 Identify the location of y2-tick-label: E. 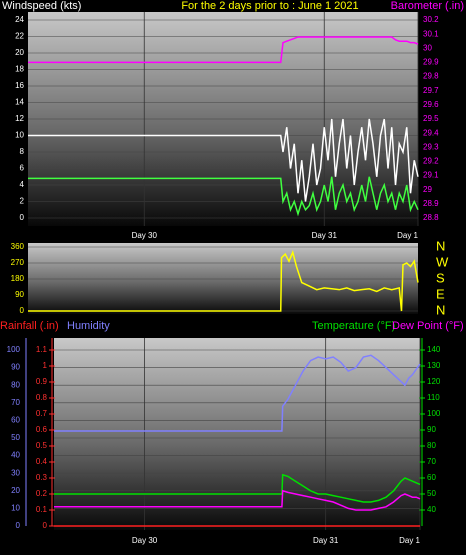
(440, 293).